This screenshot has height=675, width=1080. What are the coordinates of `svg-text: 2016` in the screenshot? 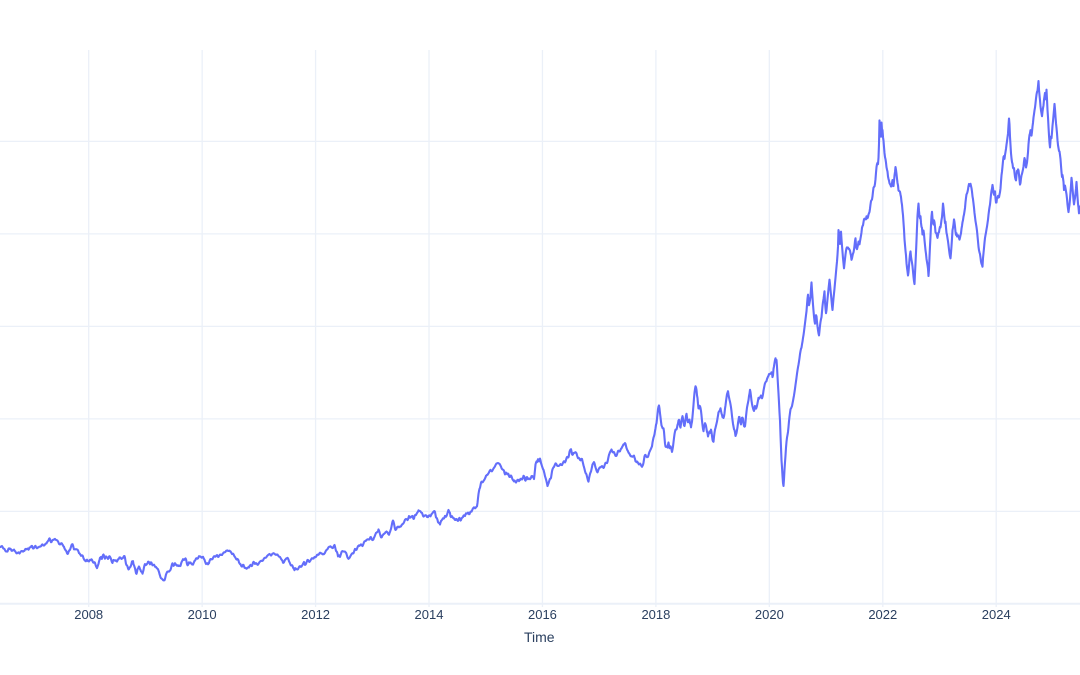 It's located at (542, 614).